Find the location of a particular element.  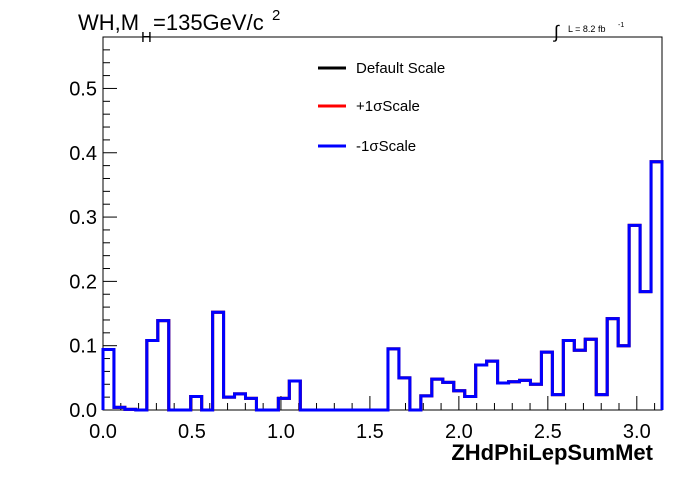

x-tick-label: 0.0 is located at coordinates (103, 432).